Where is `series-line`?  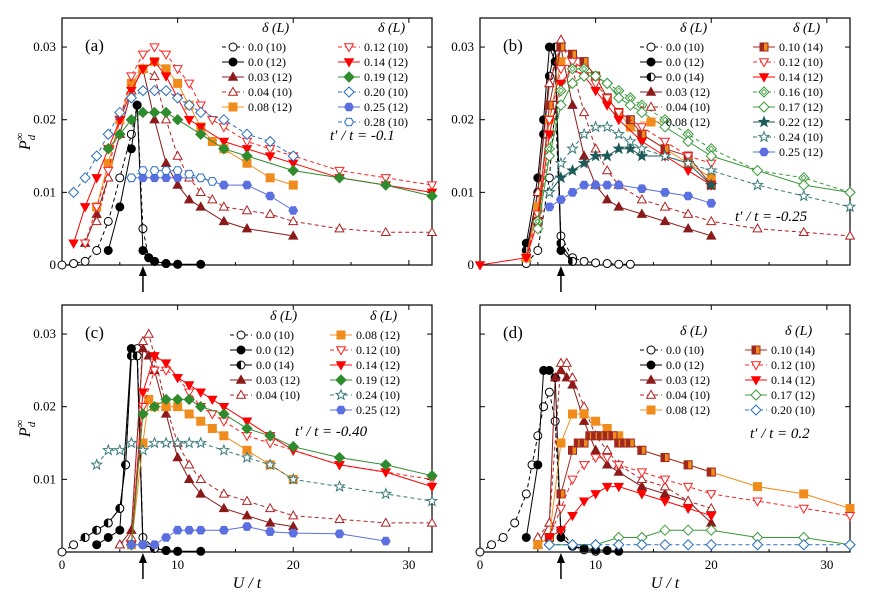
series-line is located at coordinates (275, 439).